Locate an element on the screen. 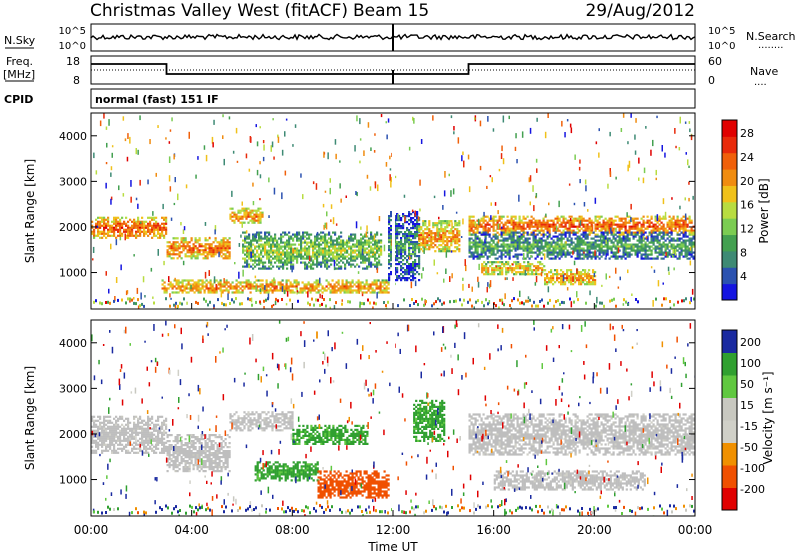  colorbar-tick-label: 28 is located at coordinates (747, 133).